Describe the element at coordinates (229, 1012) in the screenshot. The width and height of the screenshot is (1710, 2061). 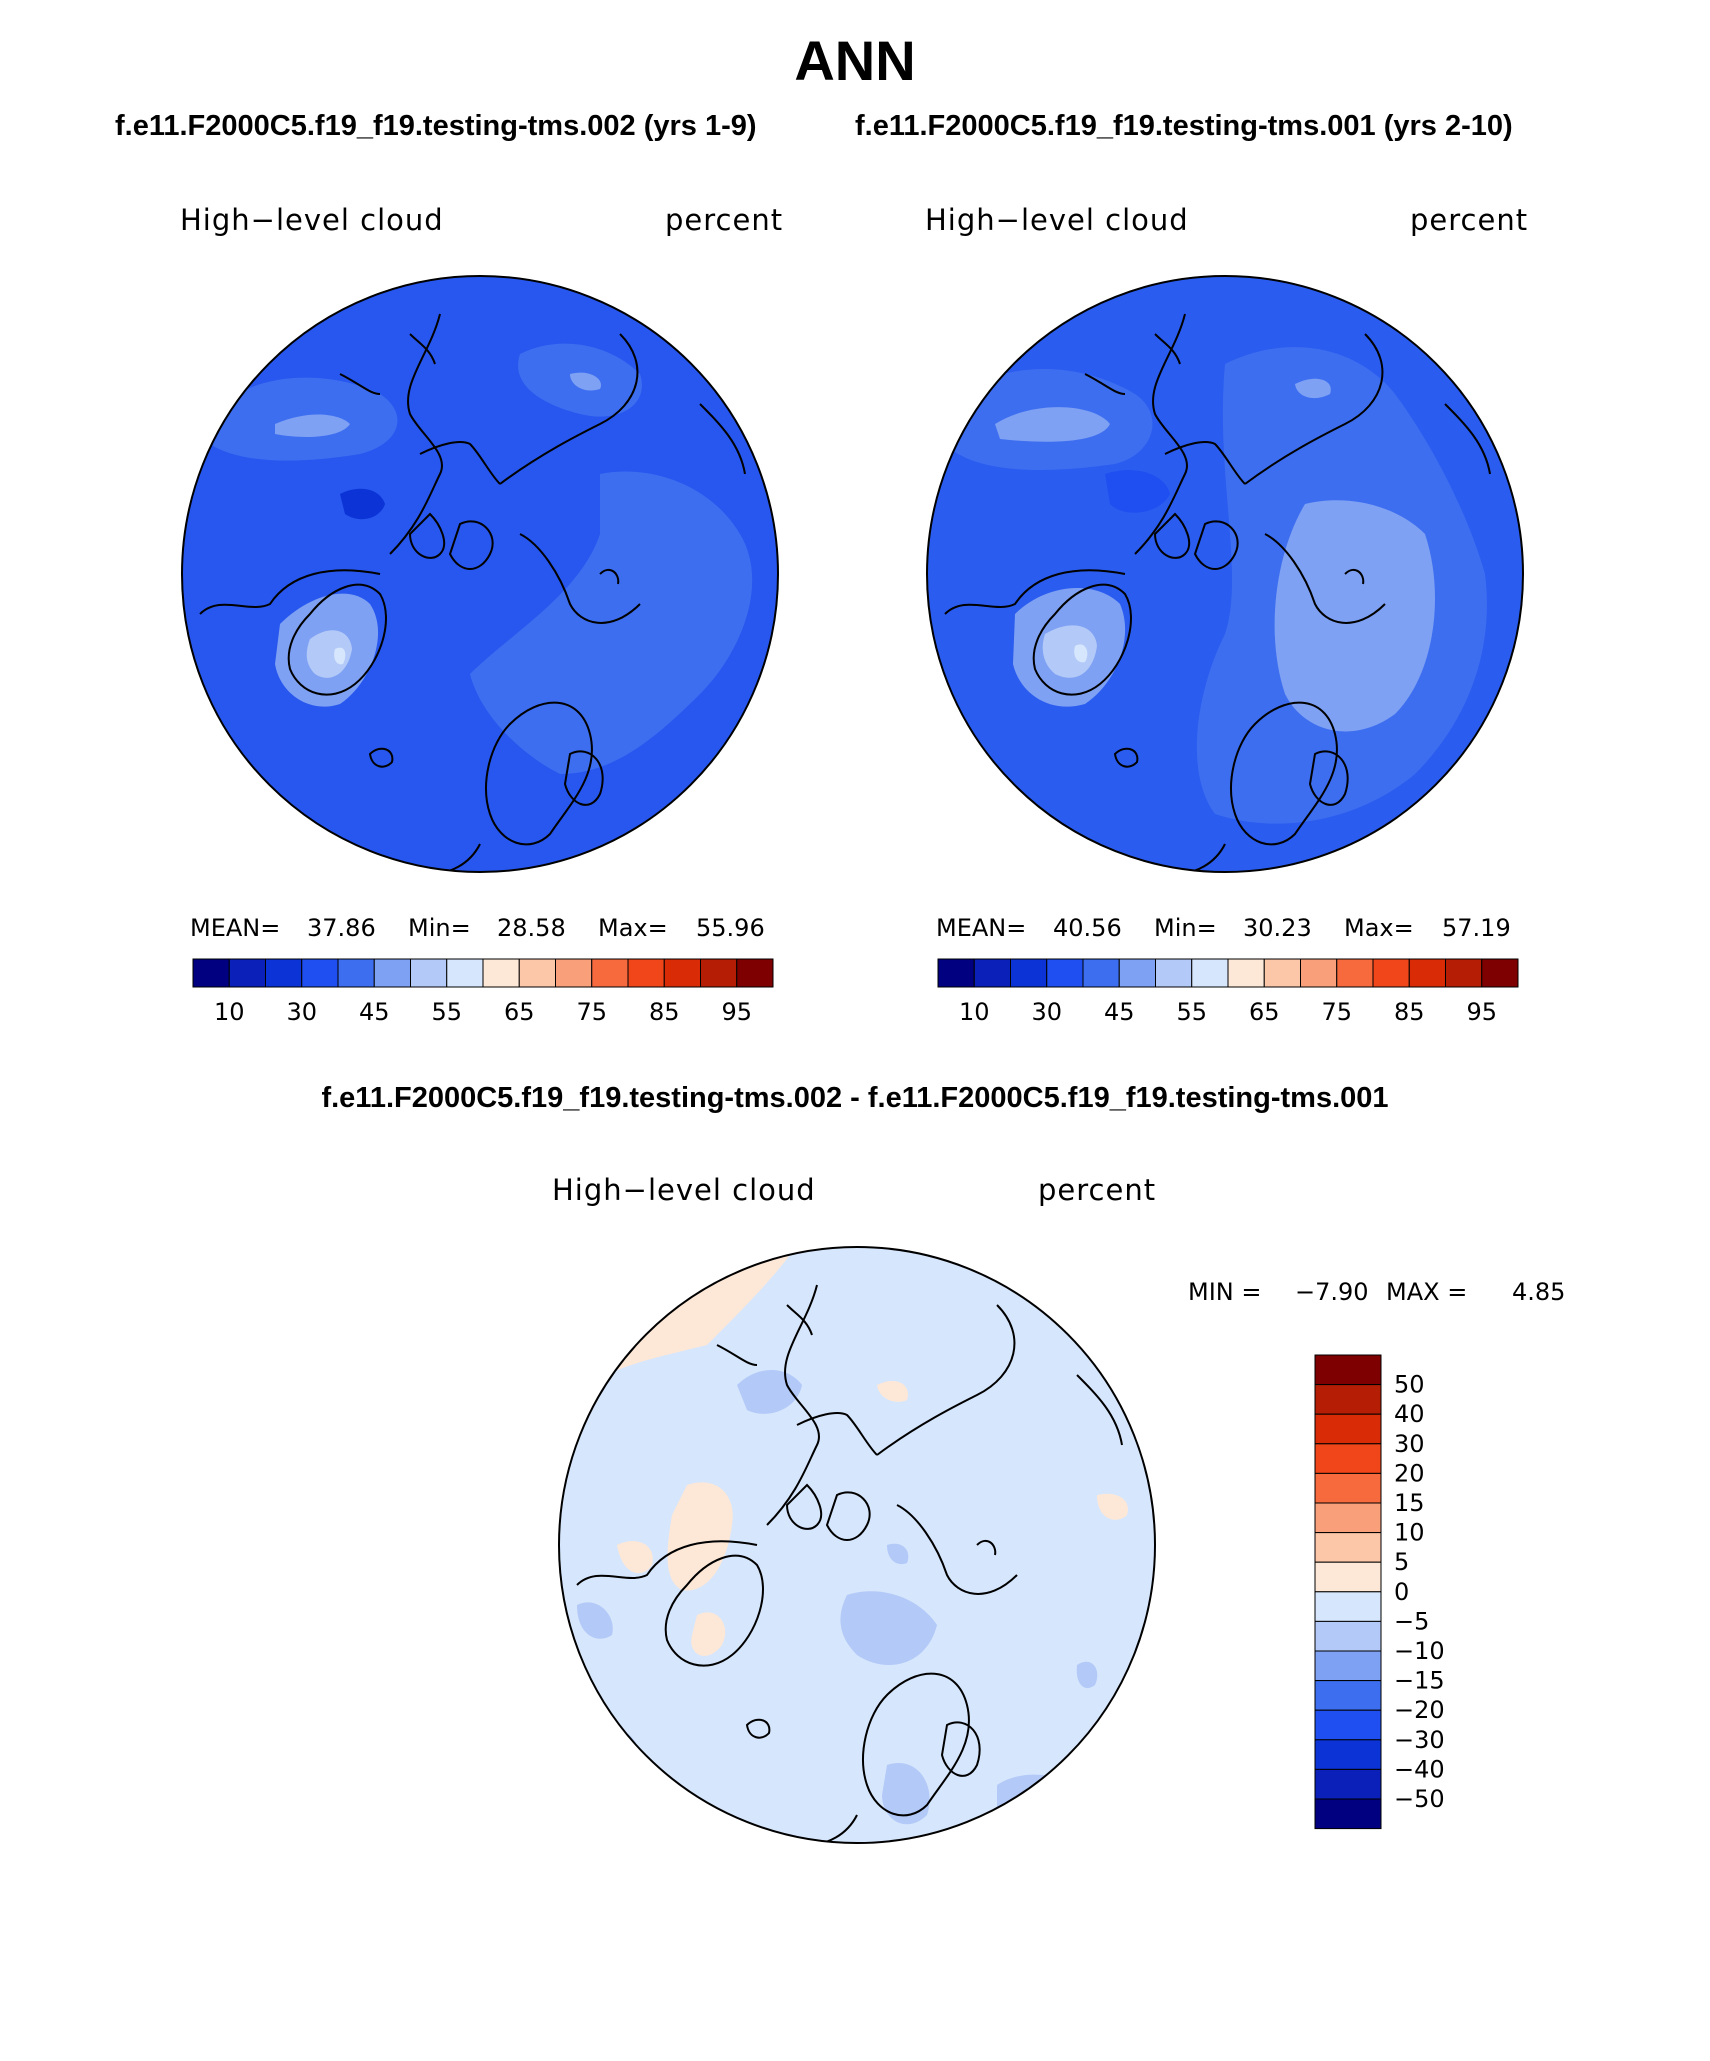
I see `colorbar-left-tick-label: 10` at that location.